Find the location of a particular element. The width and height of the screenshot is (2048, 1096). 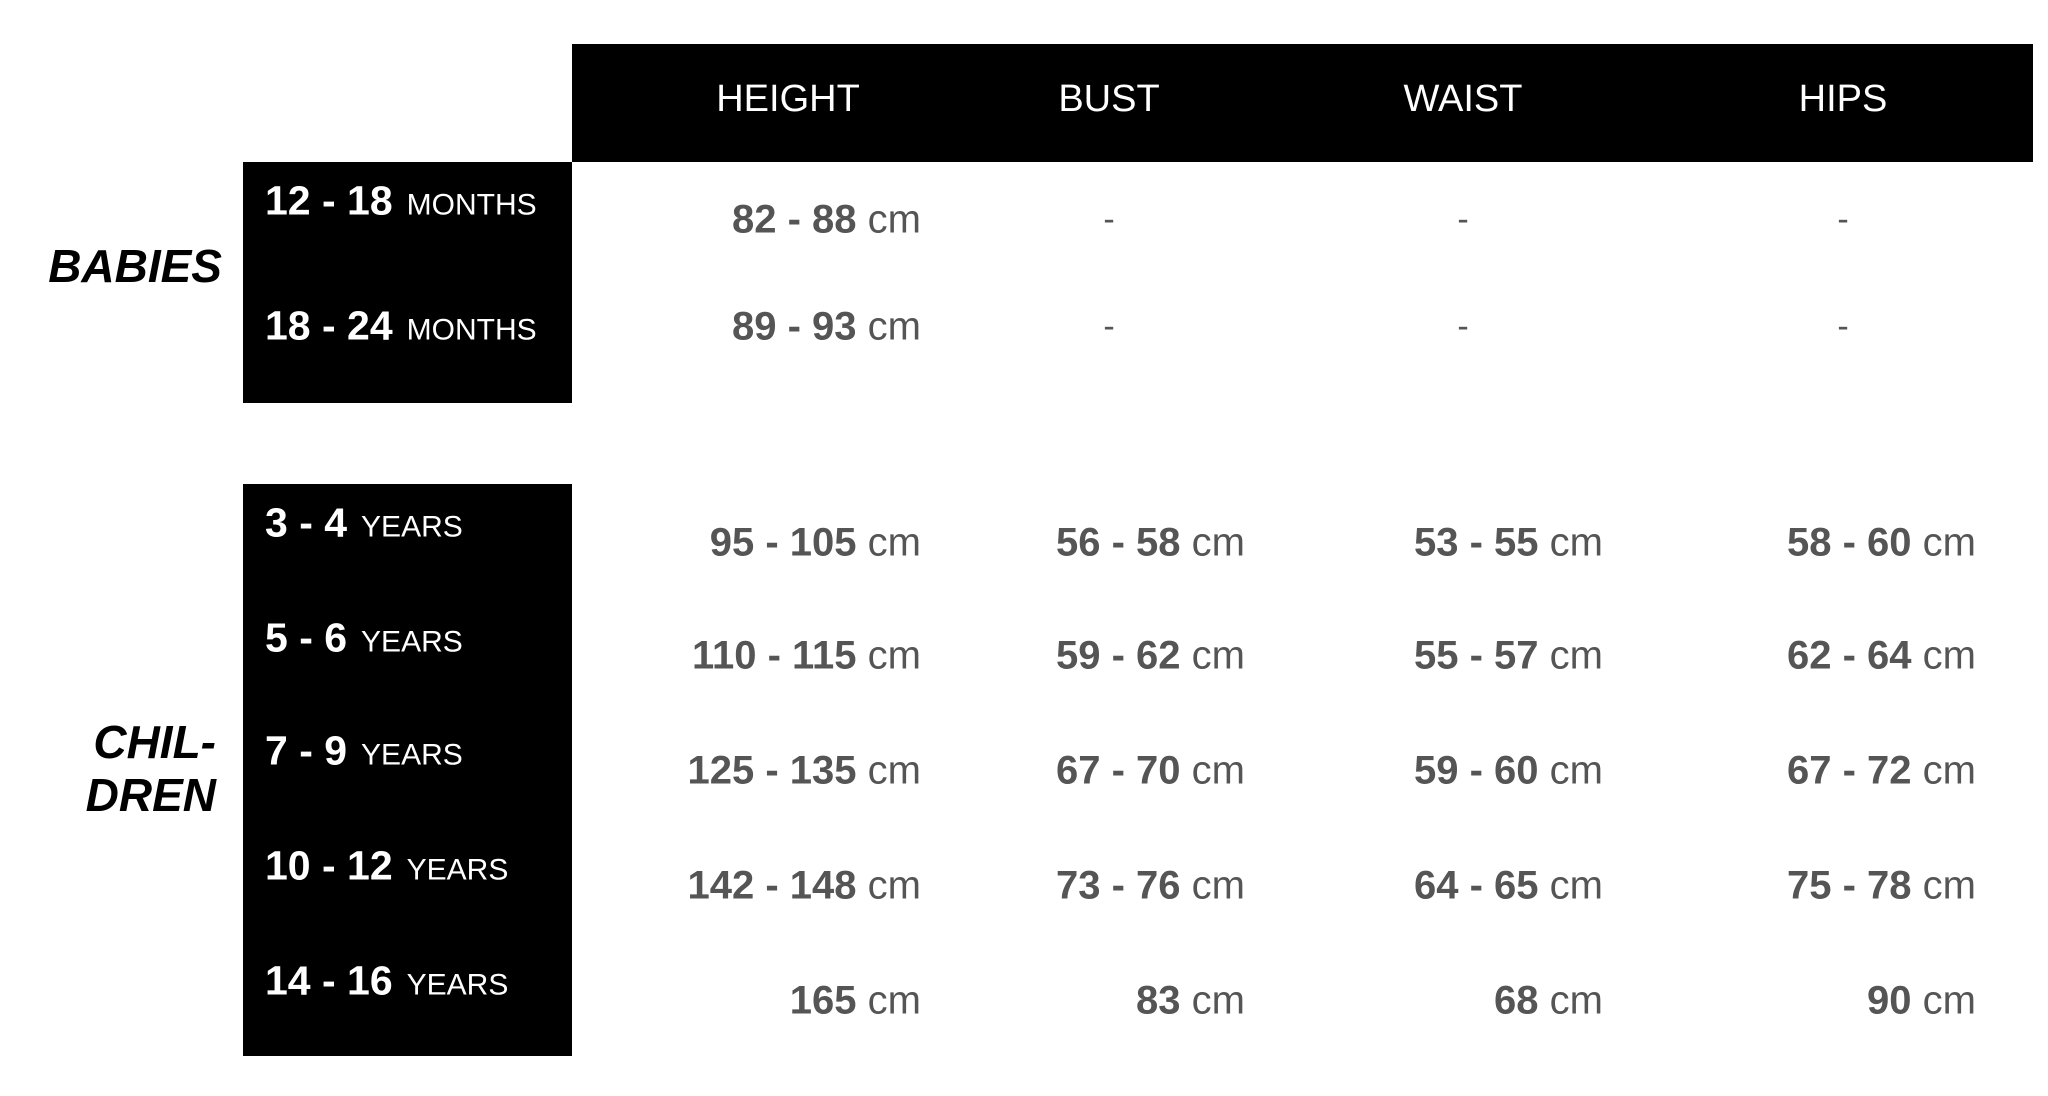

age-range: 3 - 4 is located at coordinates (306, 522).